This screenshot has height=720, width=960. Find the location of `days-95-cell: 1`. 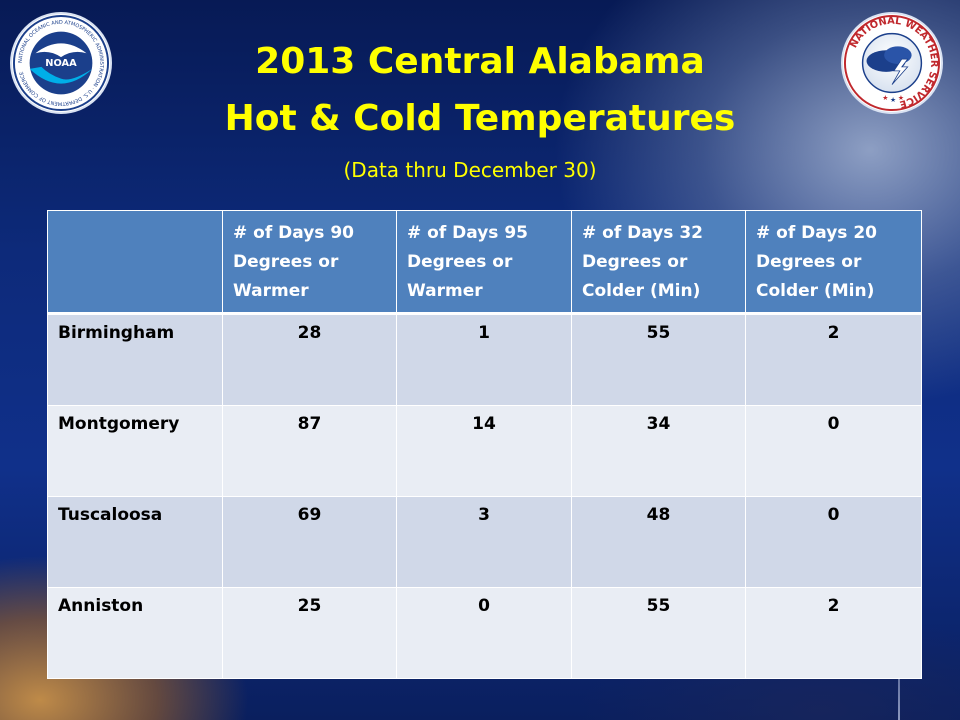

days-95-cell: 1 is located at coordinates (484, 359).